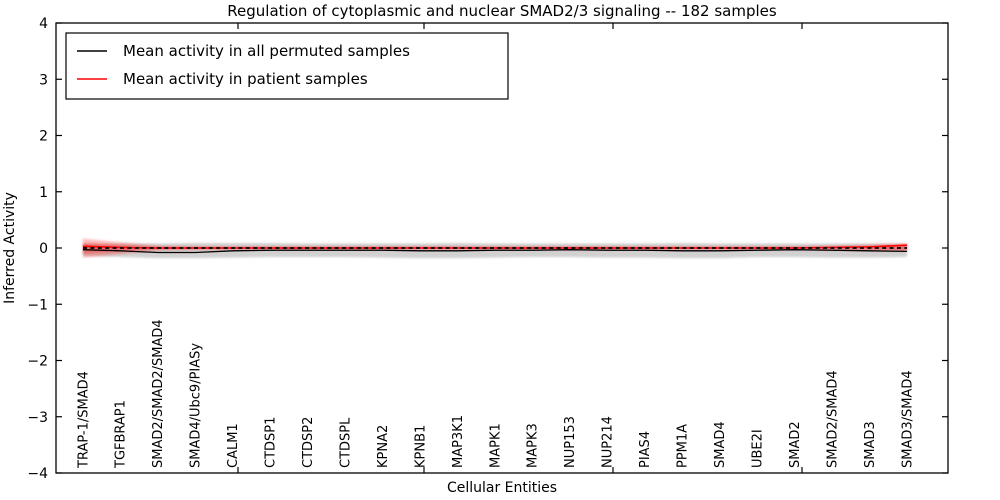  What do you see at coordinates (37, 474) in the screenshot?
I see `y-tick-label: −4` at bounding box center [37, 474].